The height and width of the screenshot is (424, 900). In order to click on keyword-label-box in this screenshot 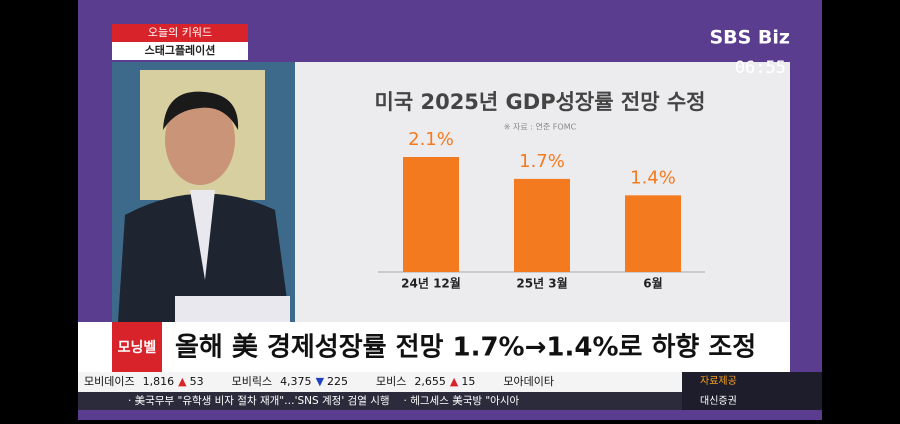, I will do `click(180, 33)`.